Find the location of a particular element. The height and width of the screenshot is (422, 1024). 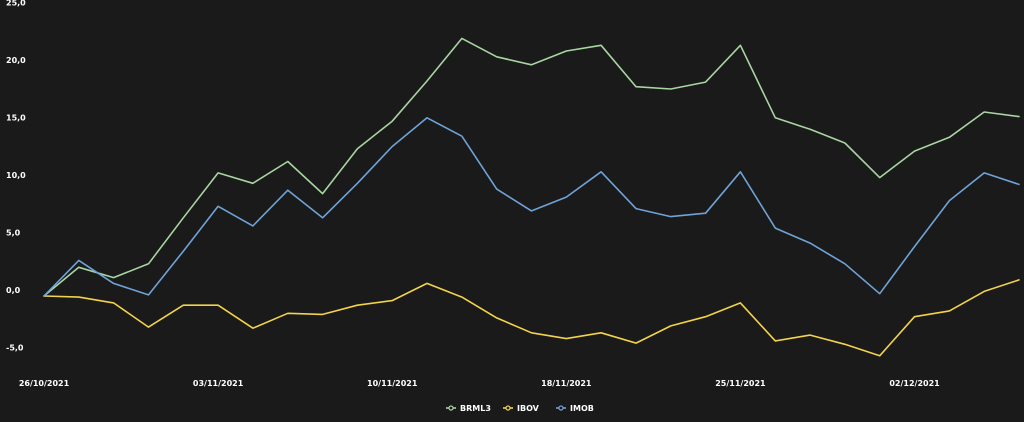

legend-item-imob: IMOB is located at coordinates (575, 408).